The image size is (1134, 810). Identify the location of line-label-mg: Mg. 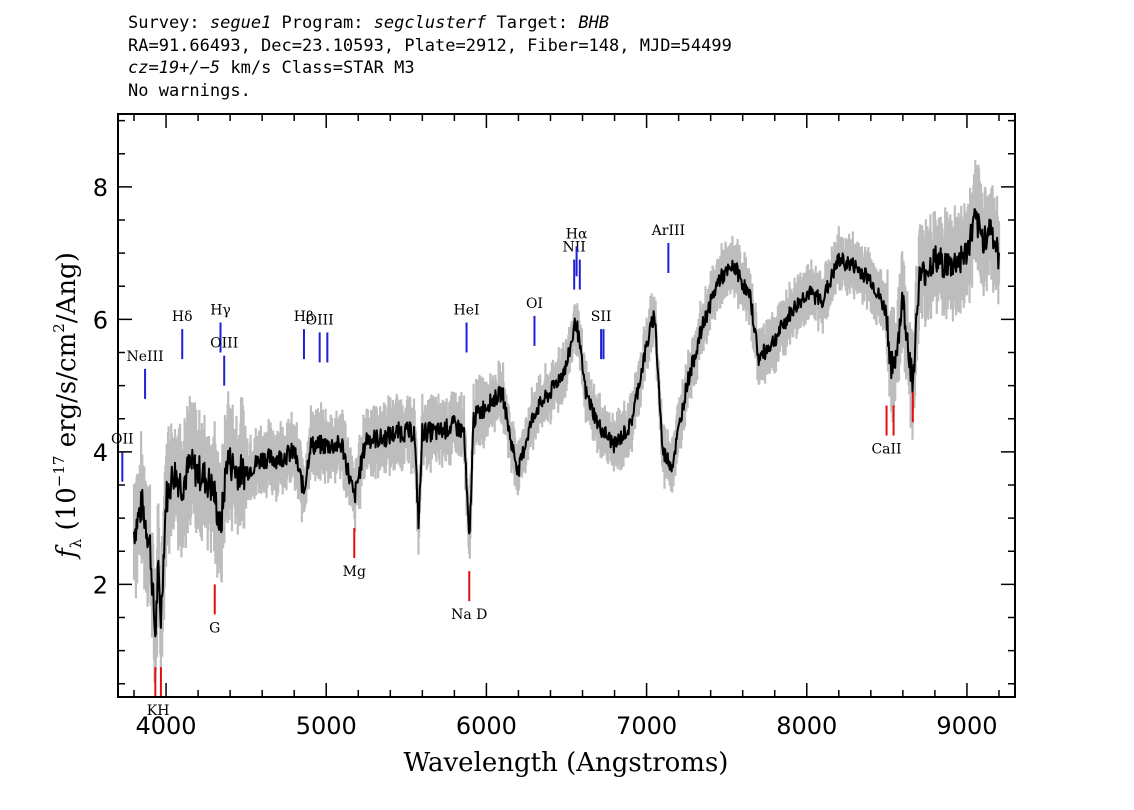
(354, 572).